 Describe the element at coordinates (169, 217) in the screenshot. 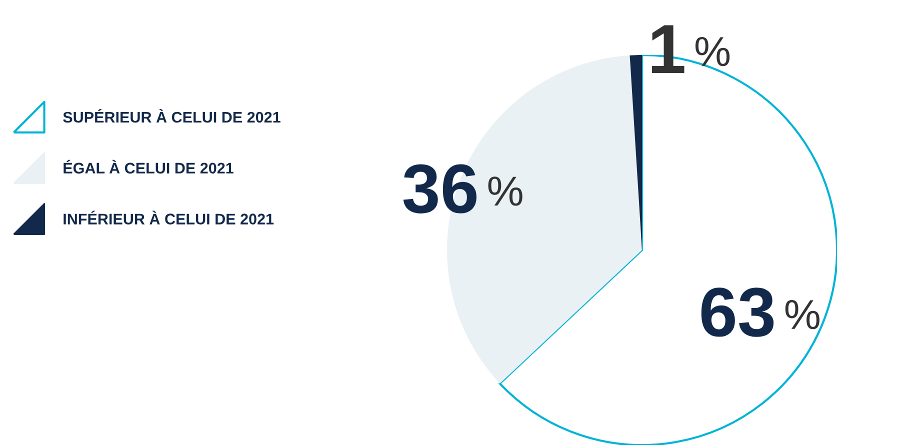

I see `legend-label: INFÉRIEUR À CELUI DE 2021` at that location.